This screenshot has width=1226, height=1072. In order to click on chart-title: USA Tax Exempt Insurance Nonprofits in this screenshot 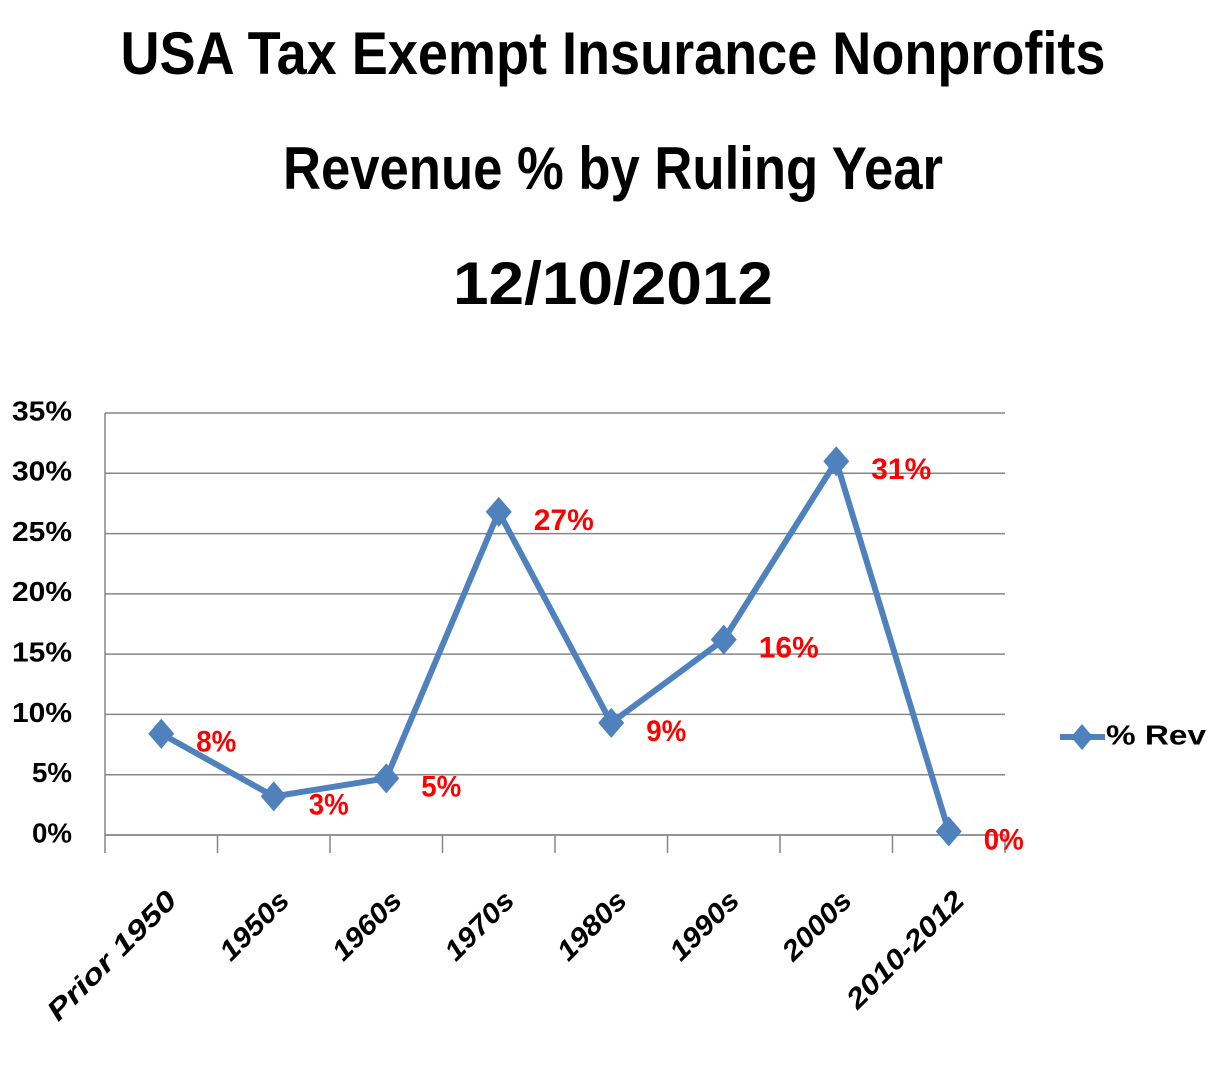, I will do `click(613, 53)`.